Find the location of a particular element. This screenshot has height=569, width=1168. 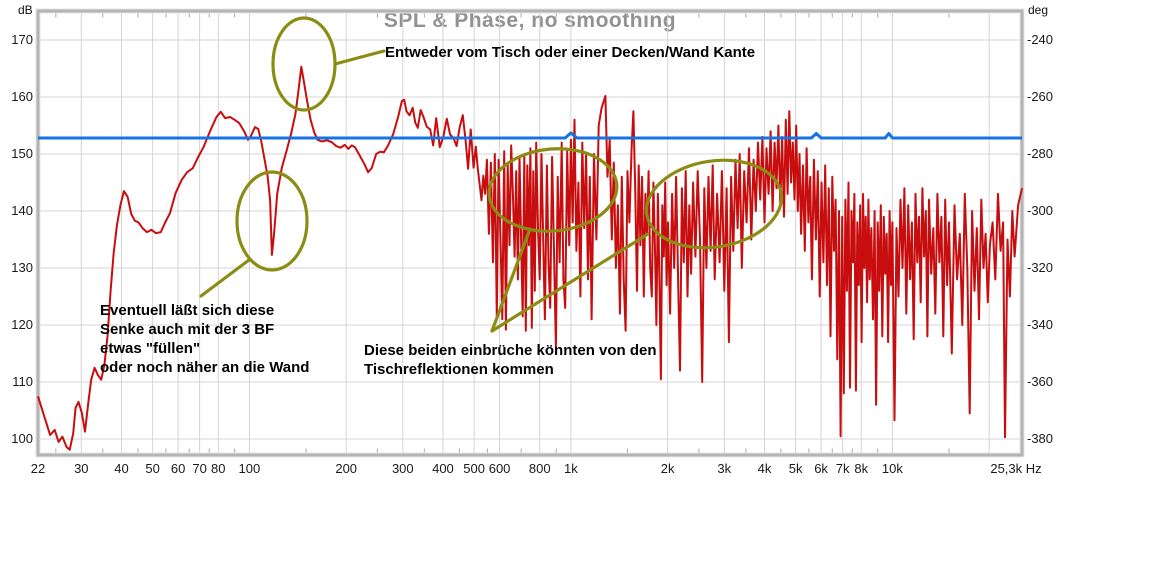

x-tick-label: 25,3k Hz is located at coordinates (1016, 468).